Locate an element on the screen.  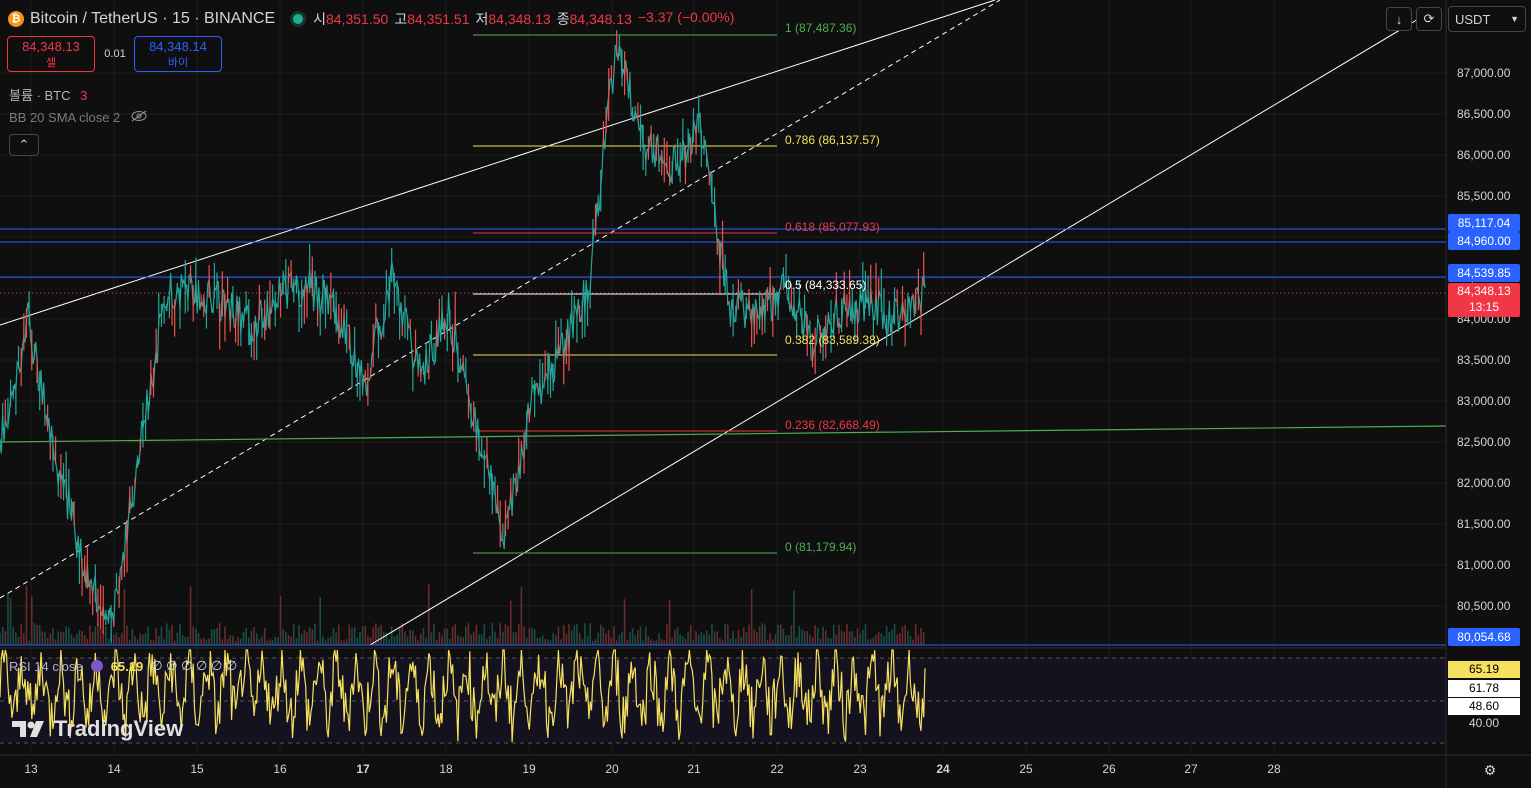
buy-button: 84,348.14 바이 is located at coordinates (178, 54).